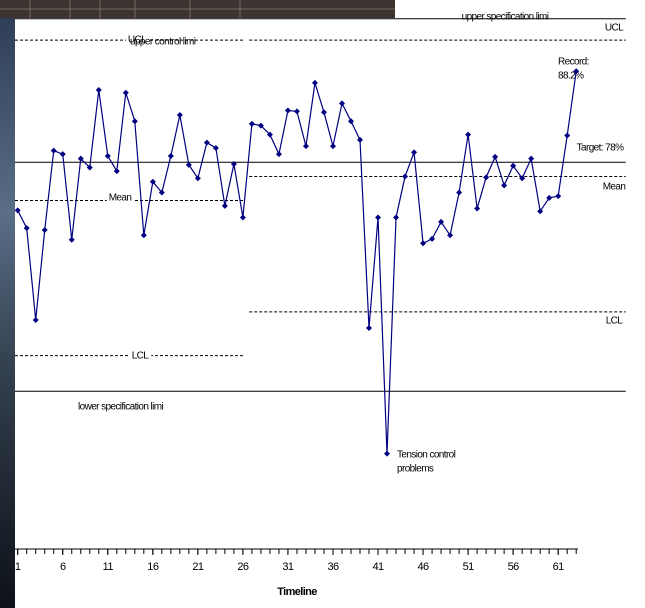 The image size is (645, 608). I want to click on photo-edge, so click(7, 304).